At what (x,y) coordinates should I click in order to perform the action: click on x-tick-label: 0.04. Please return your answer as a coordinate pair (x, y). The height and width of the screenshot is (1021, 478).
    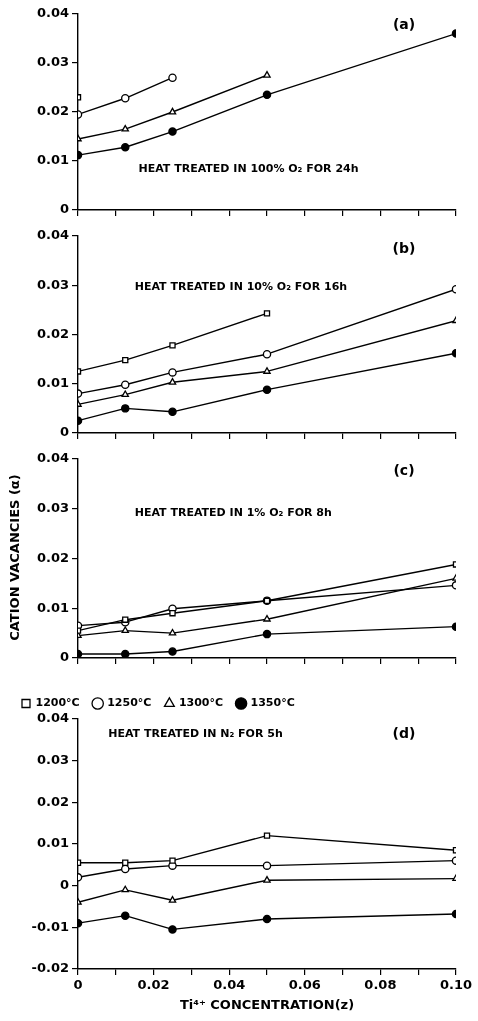
    Looking at the image, I should click on (229, 985).